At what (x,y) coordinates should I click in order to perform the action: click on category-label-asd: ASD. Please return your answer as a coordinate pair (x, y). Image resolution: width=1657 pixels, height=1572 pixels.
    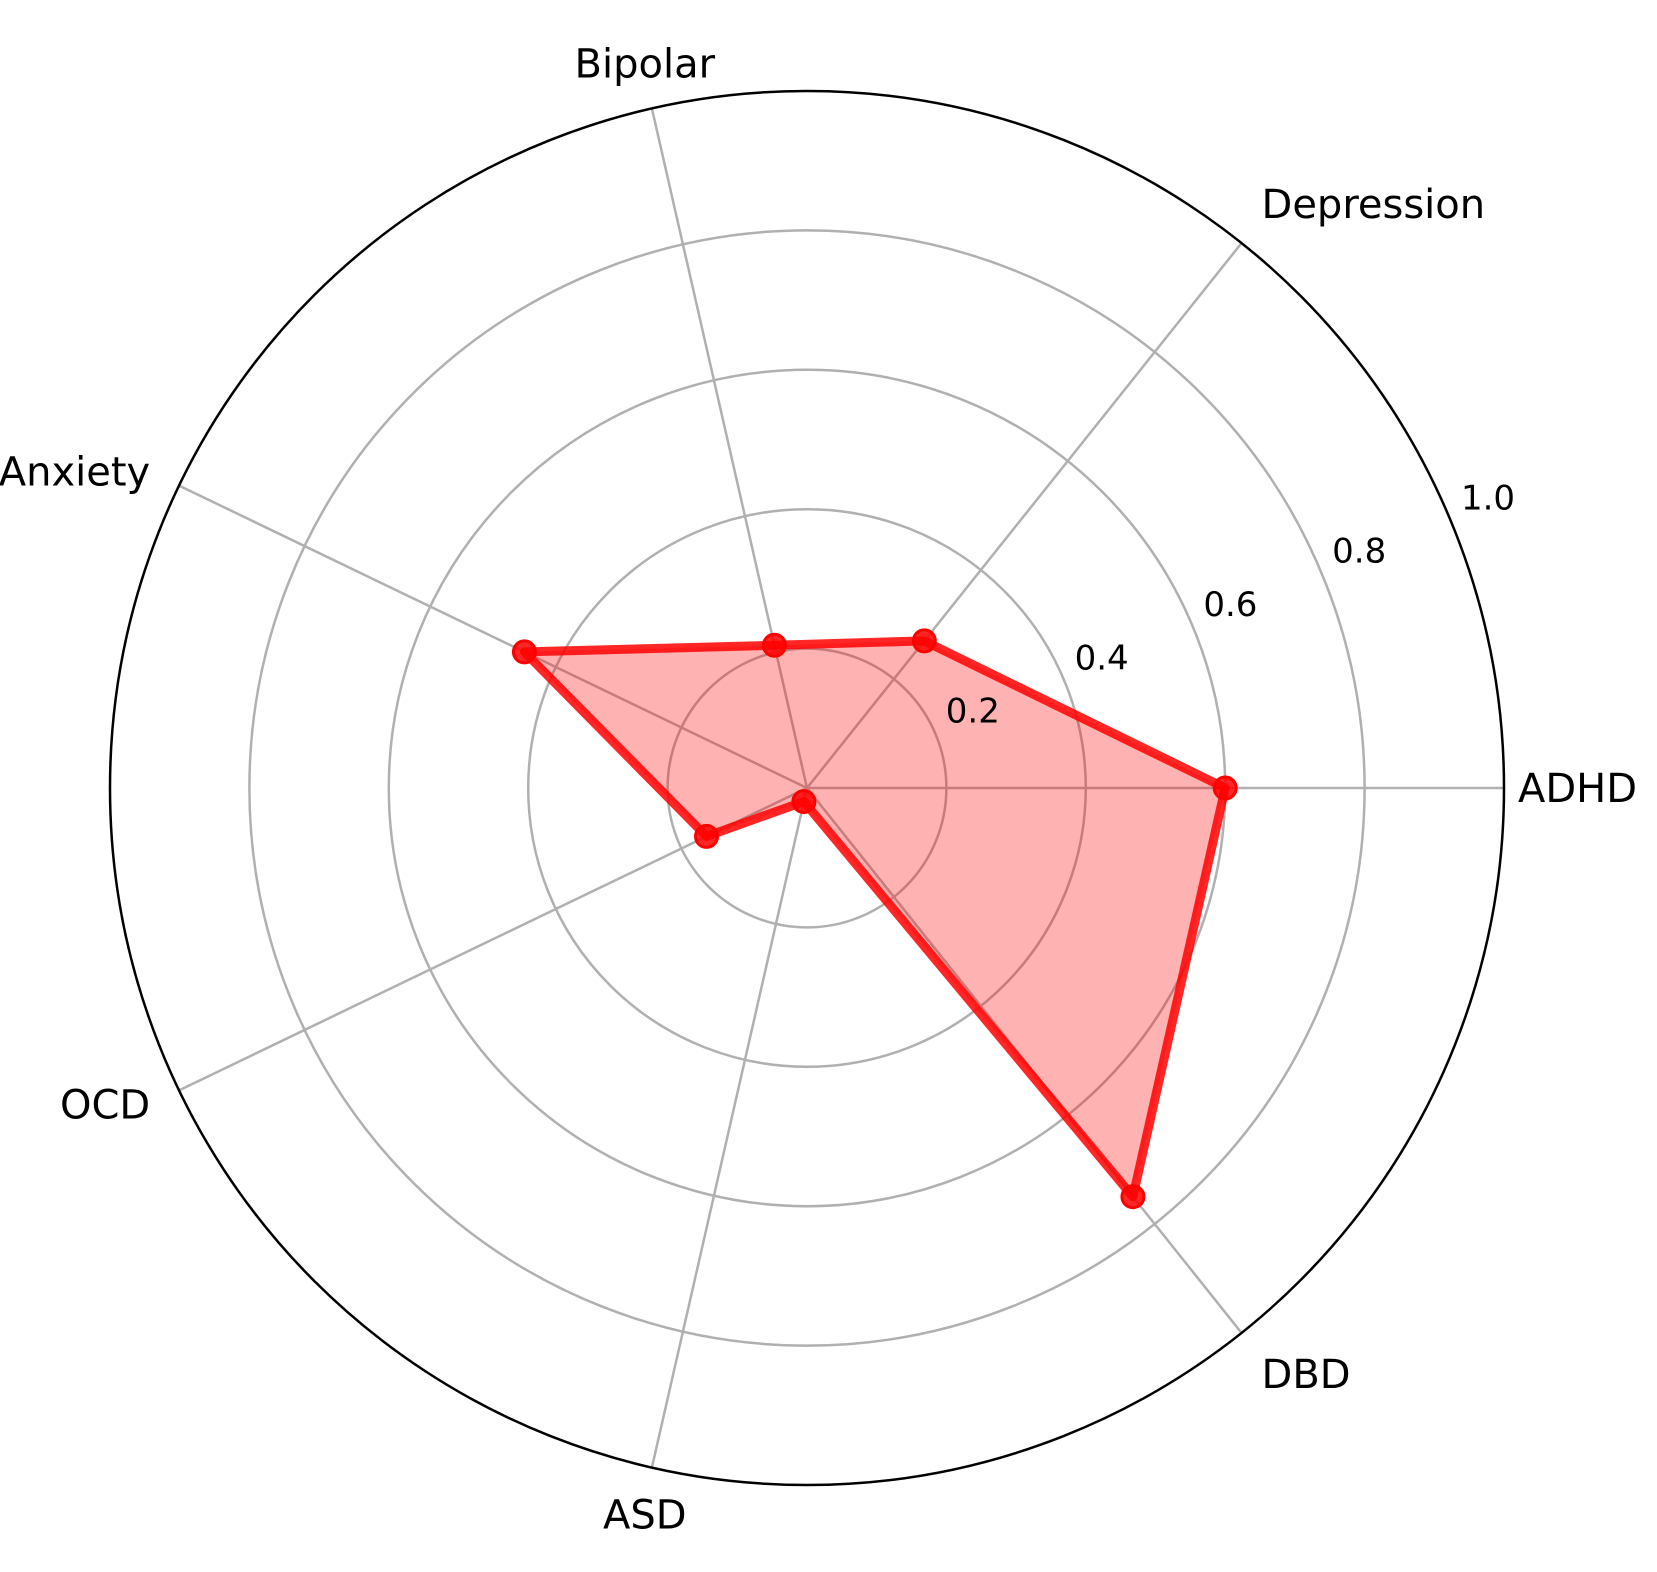
    Looking at the image, I should click on (645, 1516).